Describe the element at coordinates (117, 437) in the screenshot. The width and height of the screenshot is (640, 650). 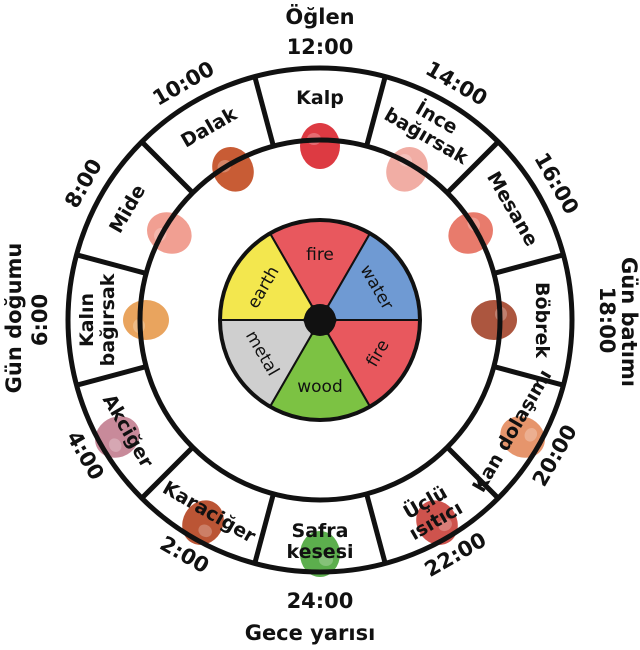
I see `lungs-icon` at that location.